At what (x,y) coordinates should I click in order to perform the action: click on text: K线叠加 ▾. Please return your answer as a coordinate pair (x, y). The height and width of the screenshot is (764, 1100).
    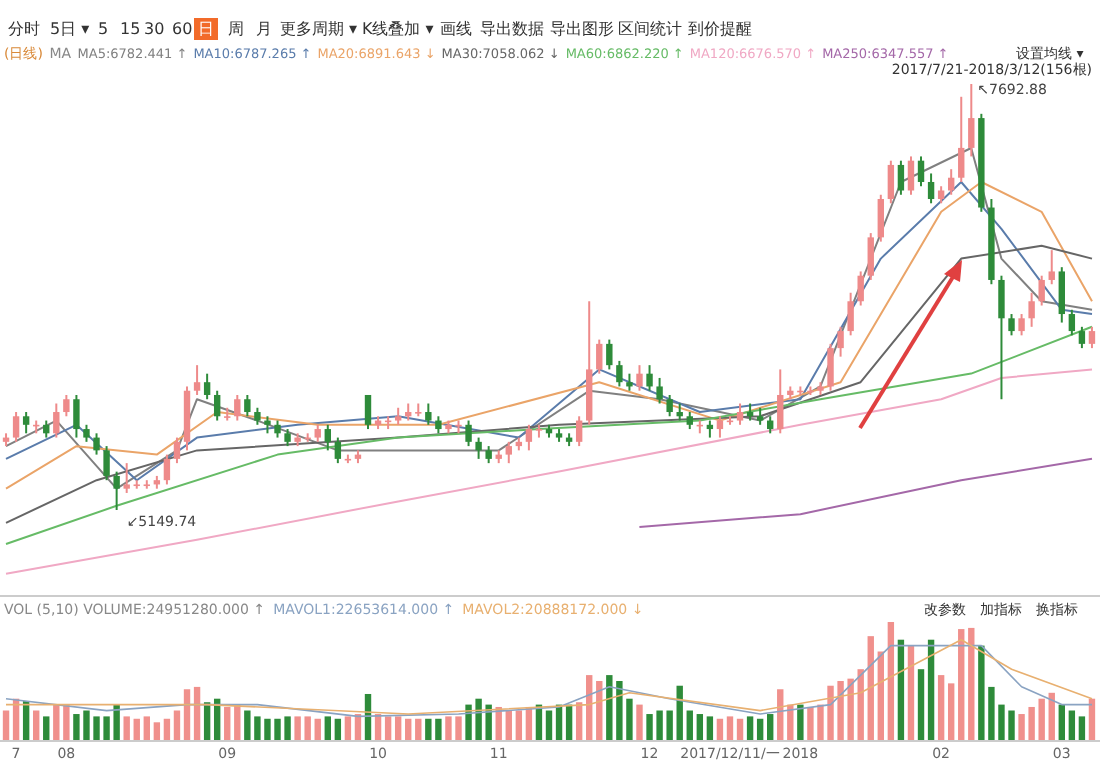
    Looking at the image, I should click on (398, 29).